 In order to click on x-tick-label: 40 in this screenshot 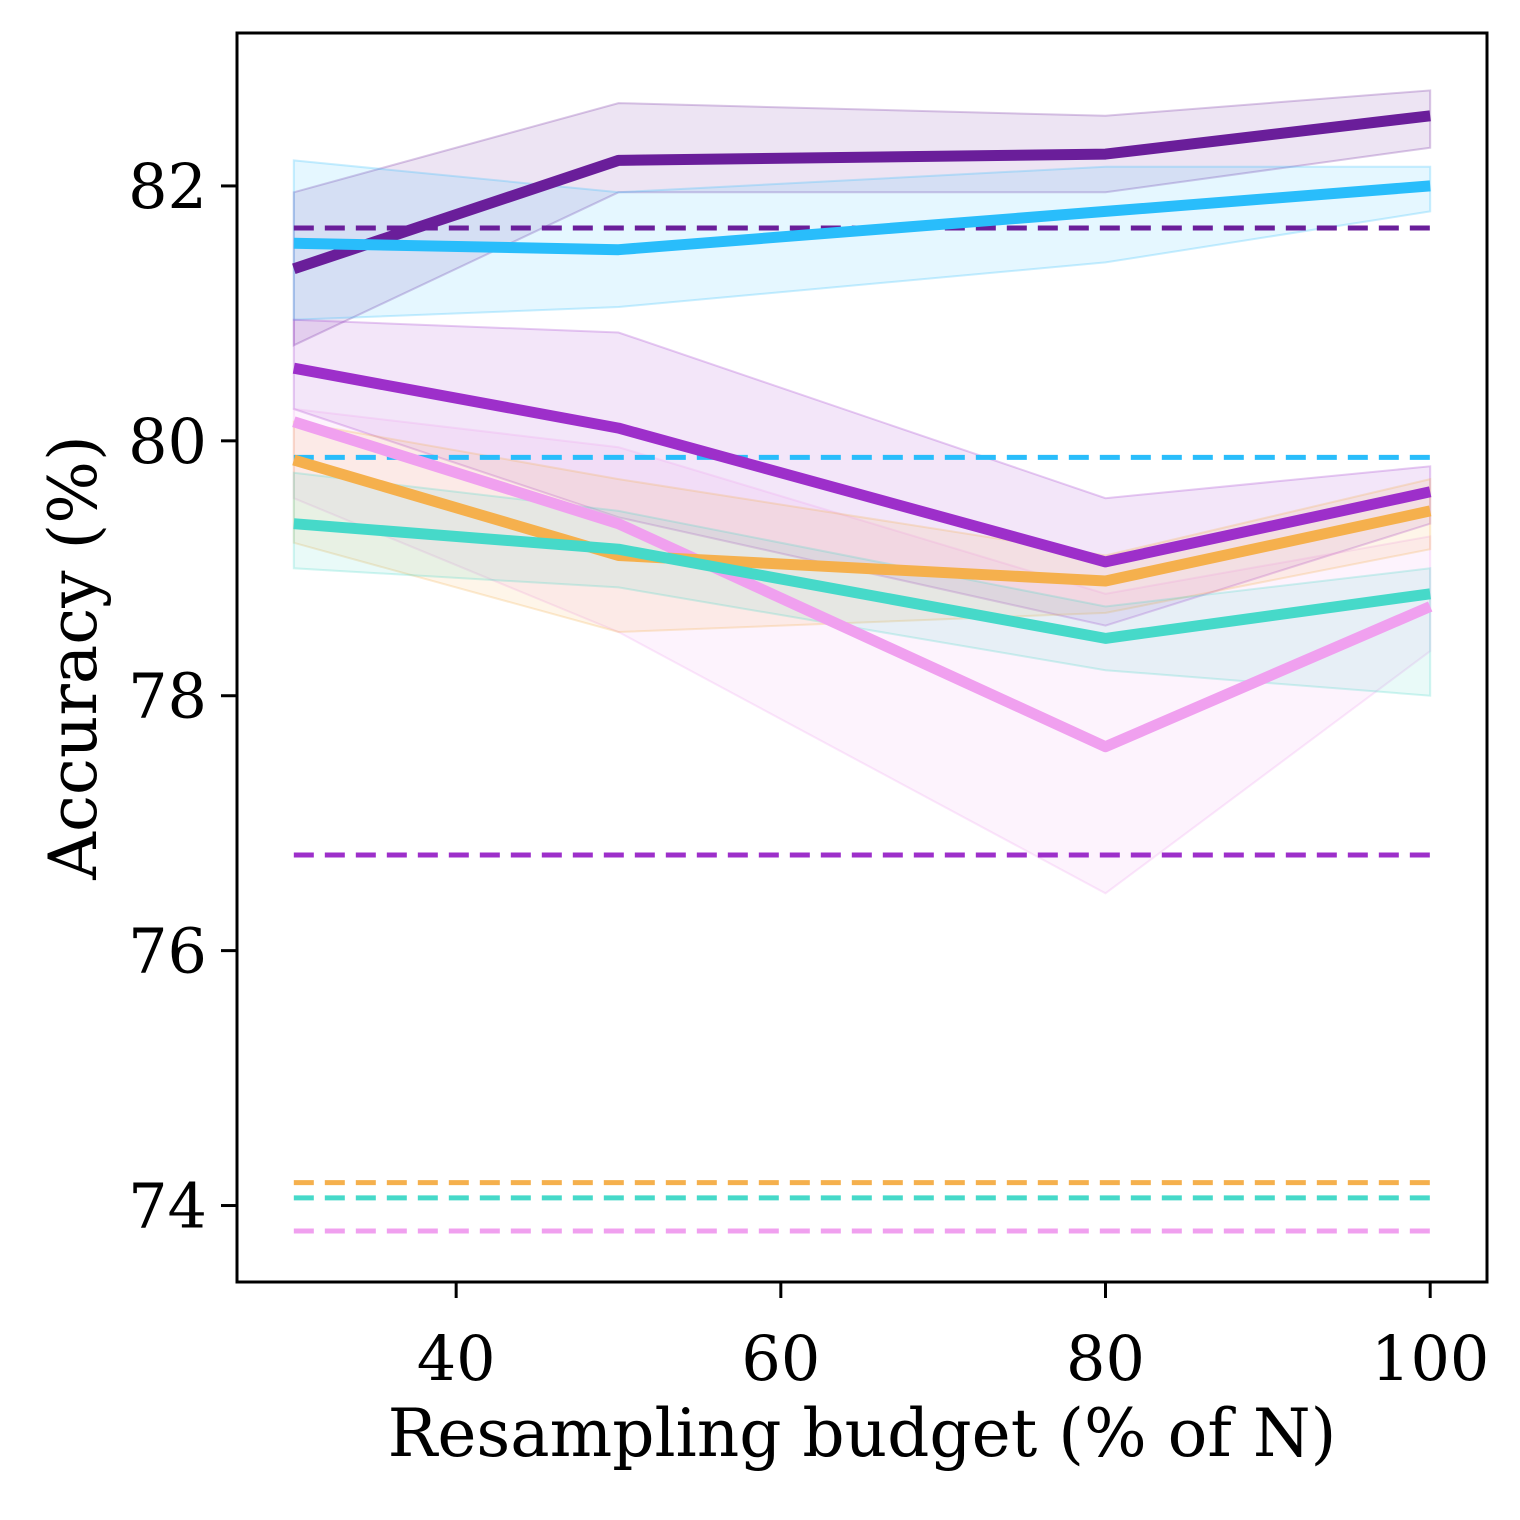, I will do `click(456, 1358)`.